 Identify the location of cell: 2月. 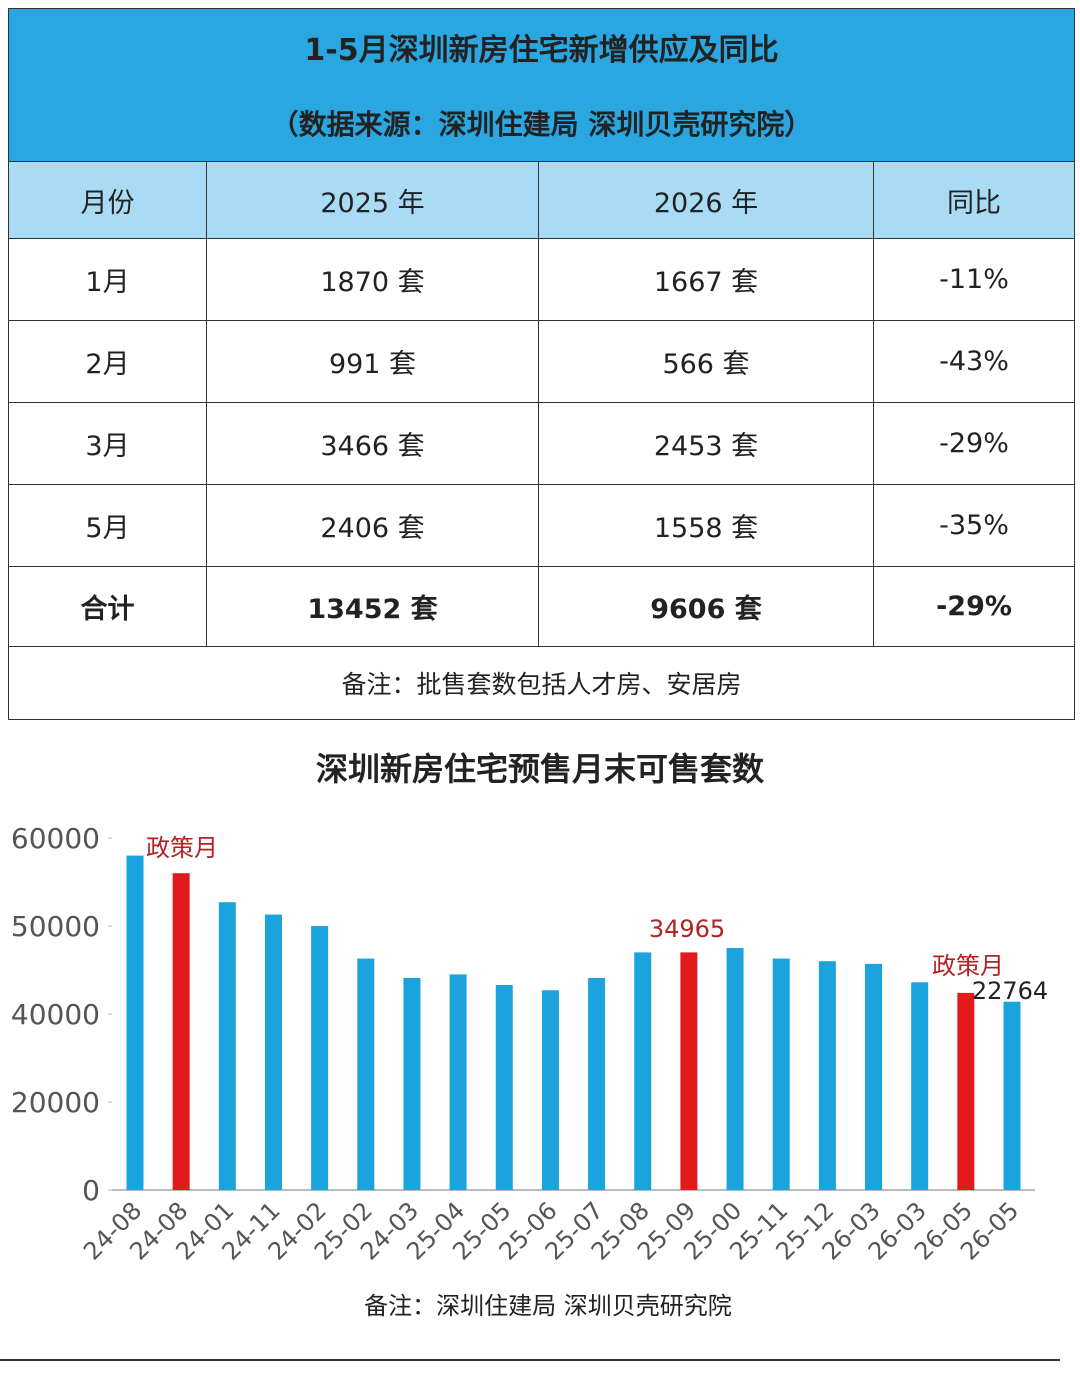
(107, 361).